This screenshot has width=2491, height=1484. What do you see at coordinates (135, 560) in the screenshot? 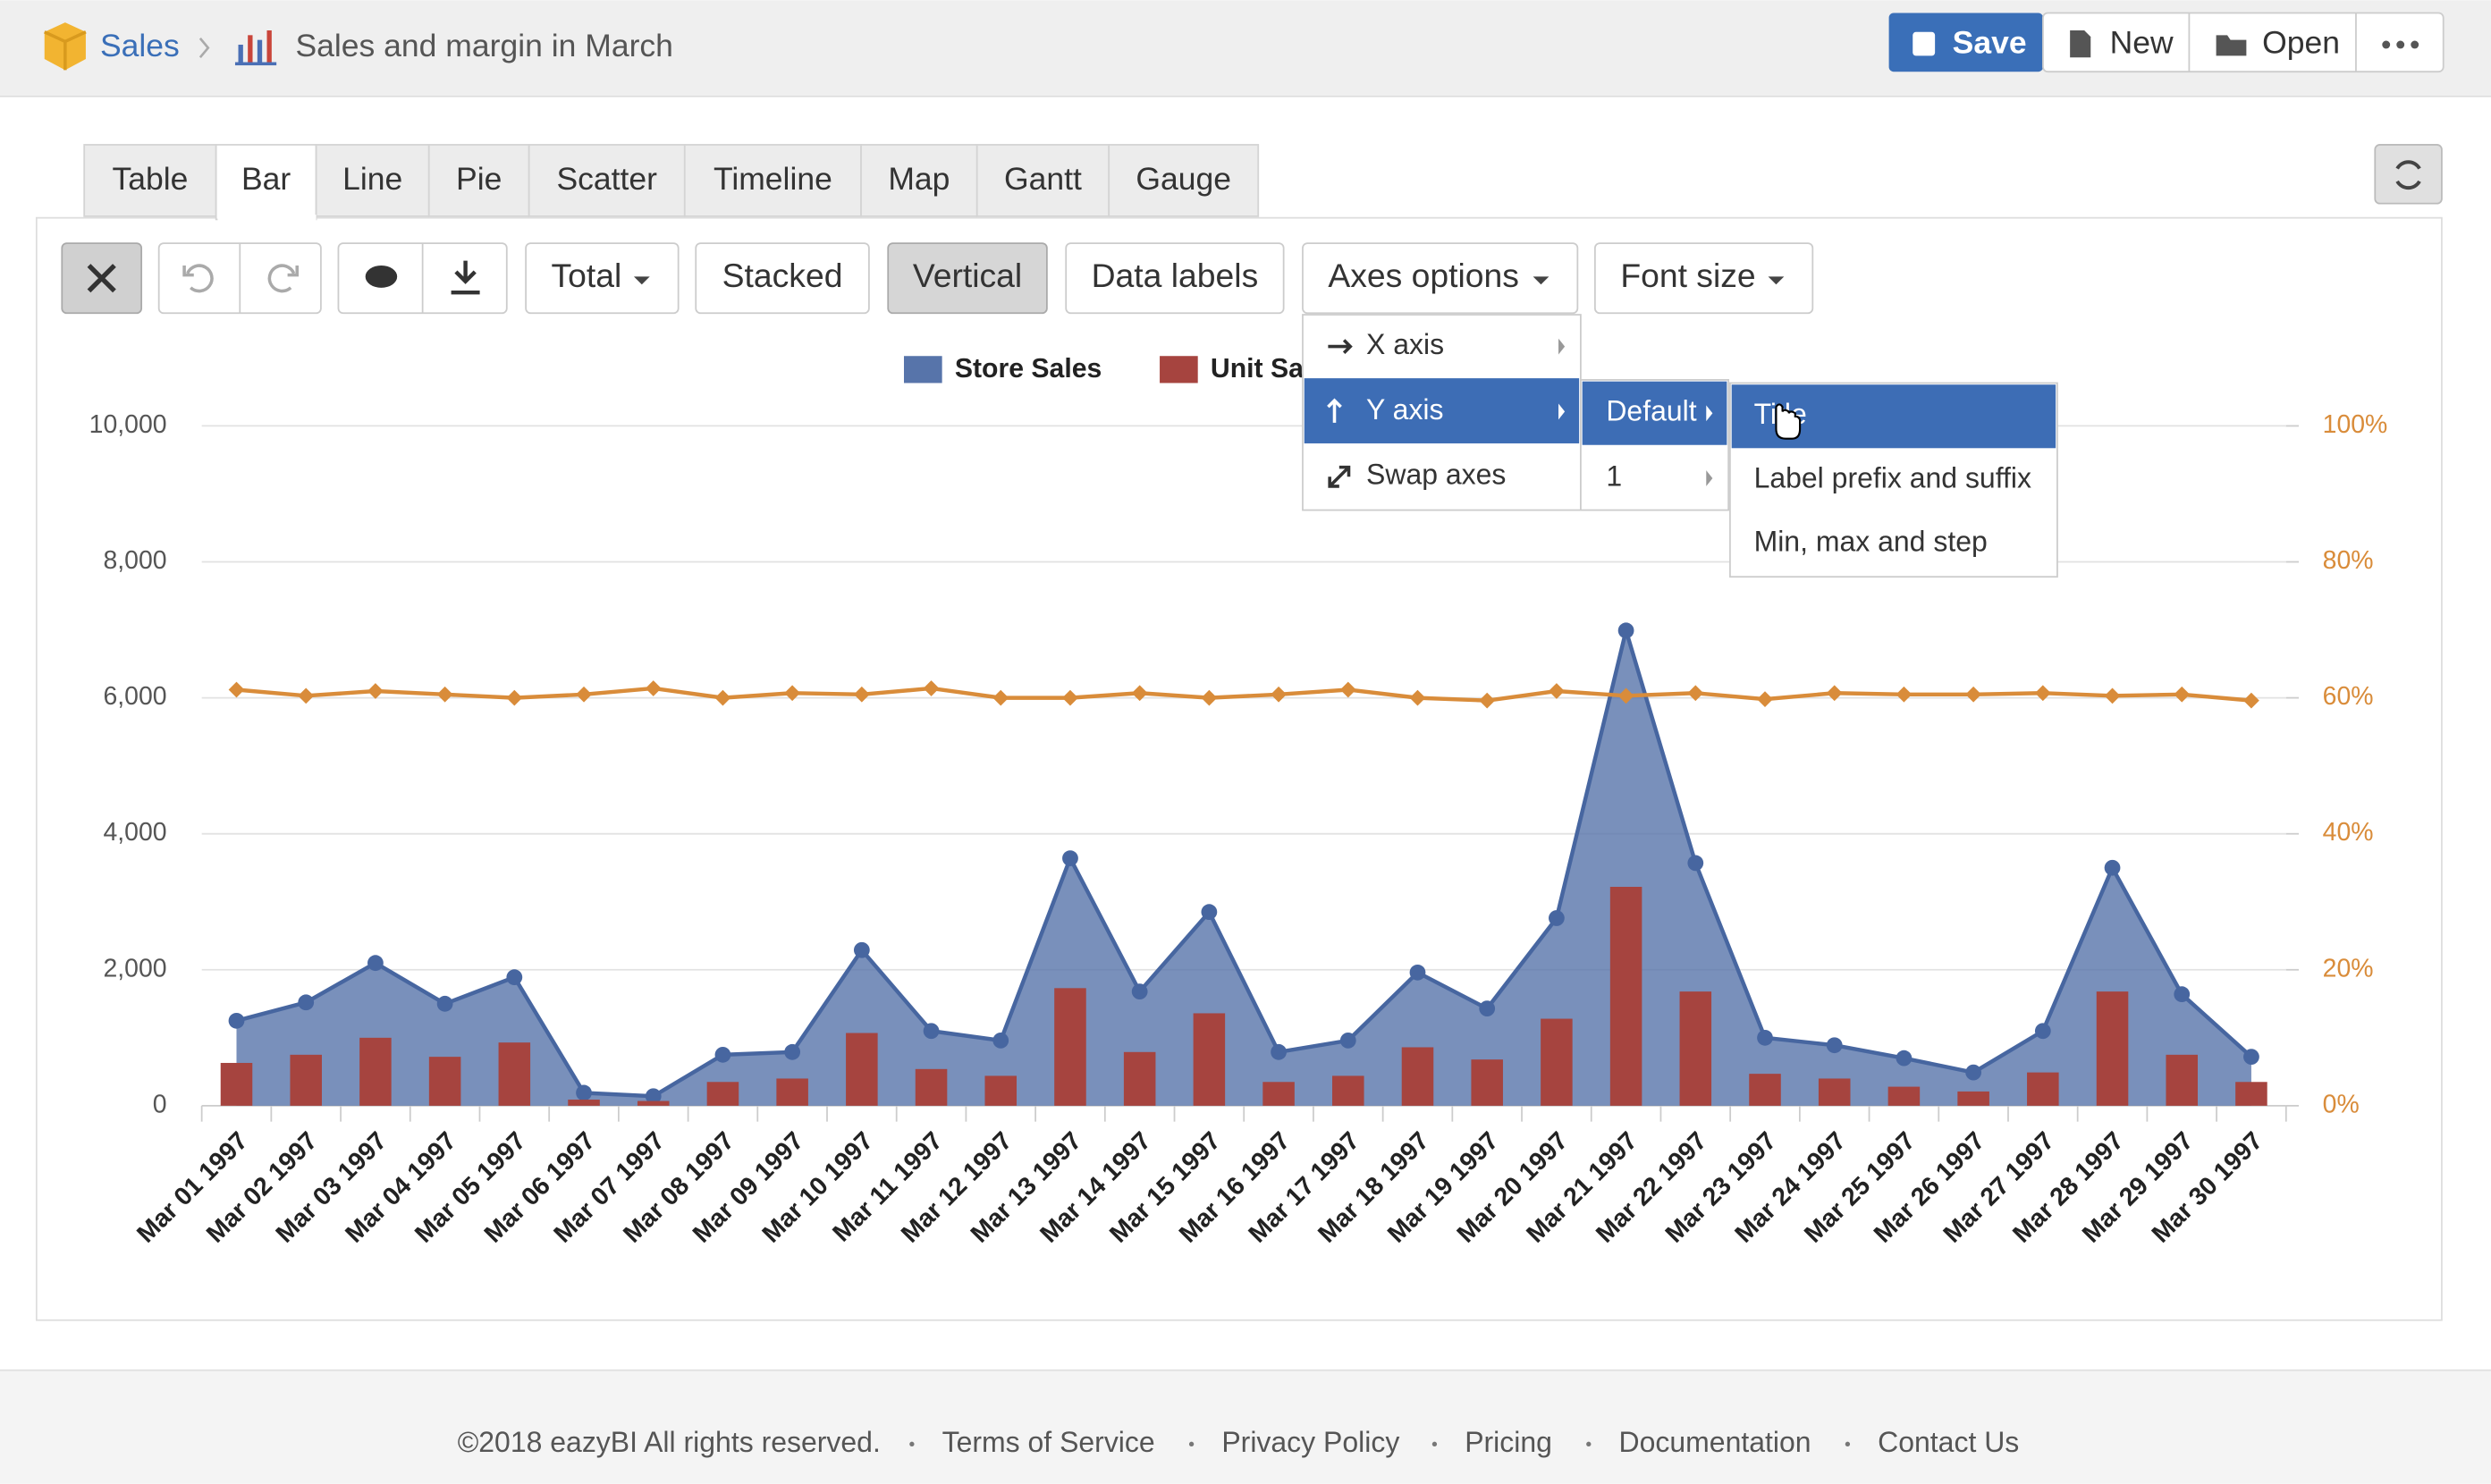
I see `y-tick-label: 8,000` at bounding box center [135, 560].